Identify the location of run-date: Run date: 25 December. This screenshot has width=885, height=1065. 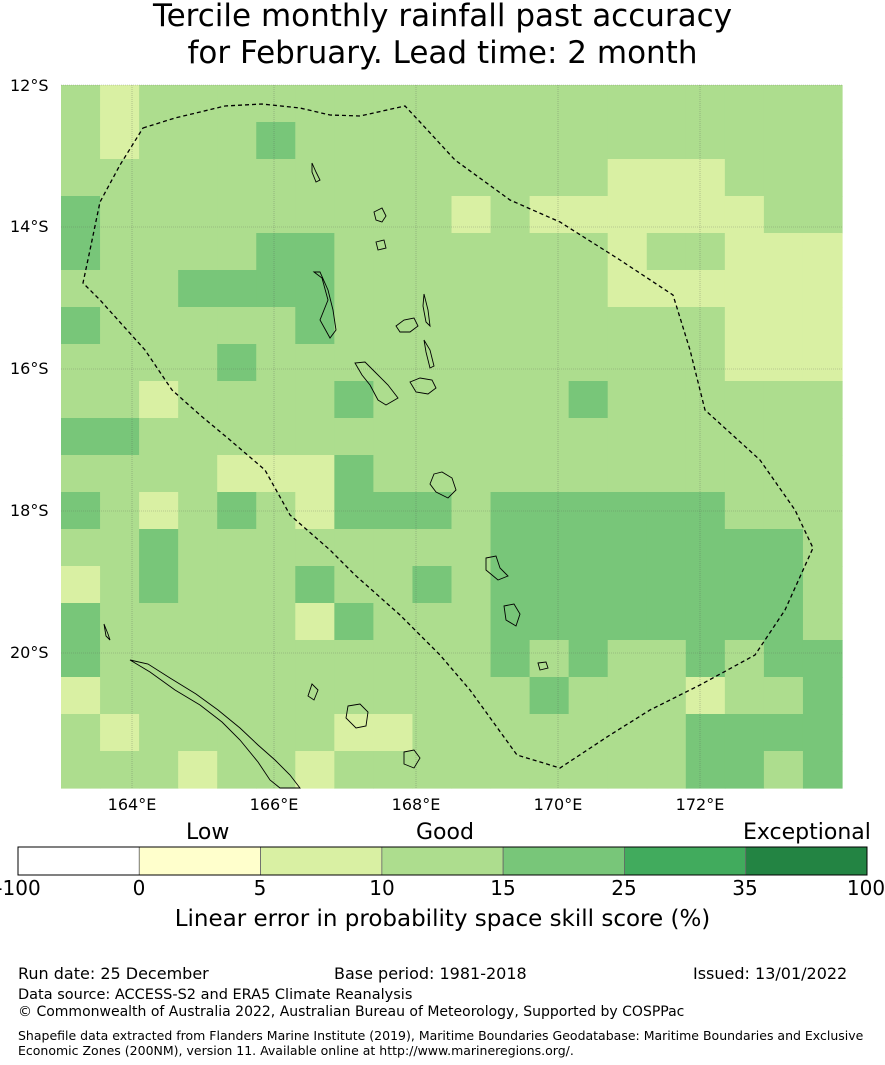
(113, 973).